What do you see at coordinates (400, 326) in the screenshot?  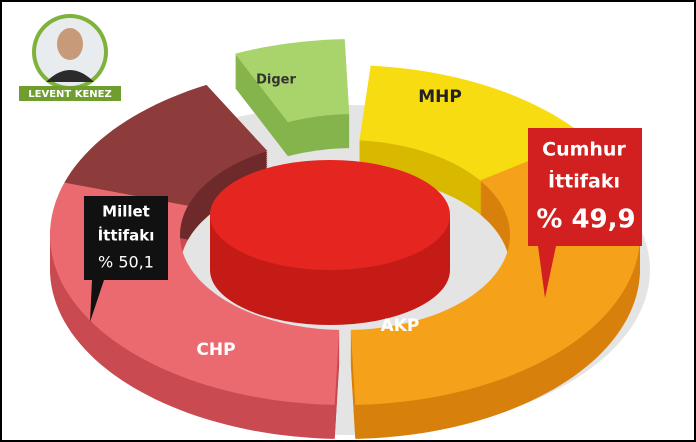 I see `segment-label: AKP` at bounding box center [400, 326].